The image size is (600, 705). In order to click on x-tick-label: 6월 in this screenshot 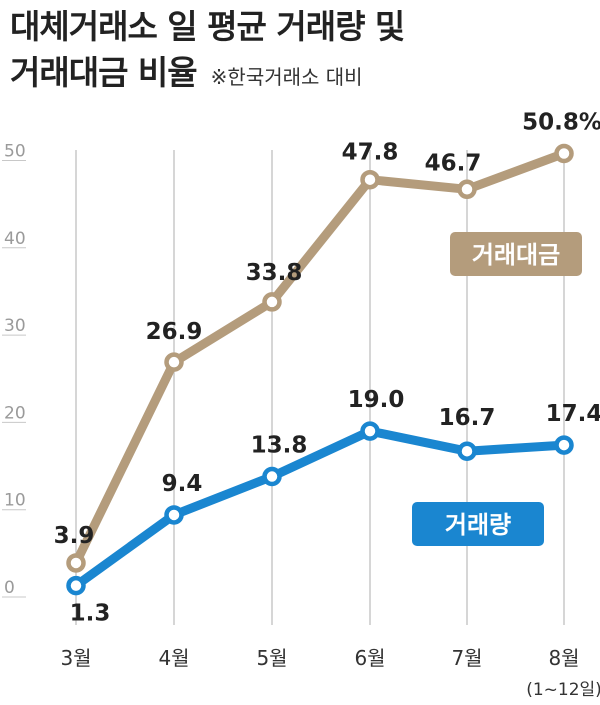, I will do `click(369, 658)`.